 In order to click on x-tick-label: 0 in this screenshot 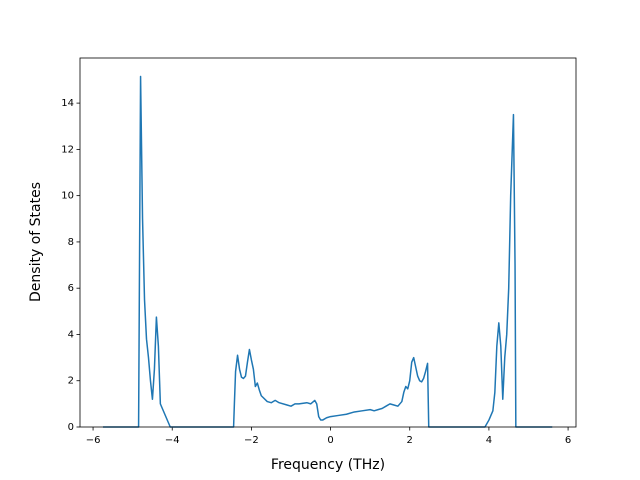, I will do `click(330, 440)`.